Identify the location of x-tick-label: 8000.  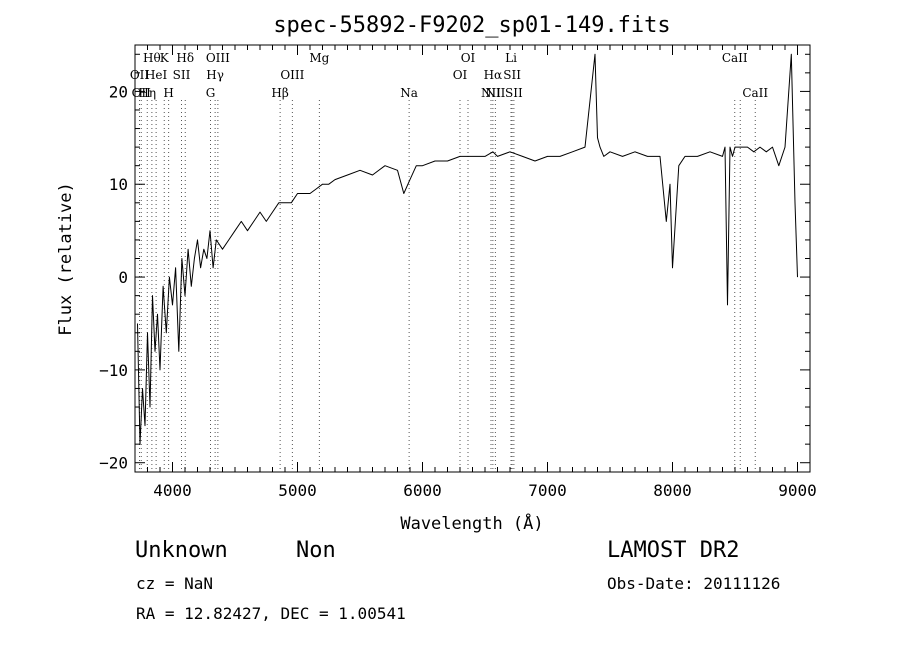
(672, 490).